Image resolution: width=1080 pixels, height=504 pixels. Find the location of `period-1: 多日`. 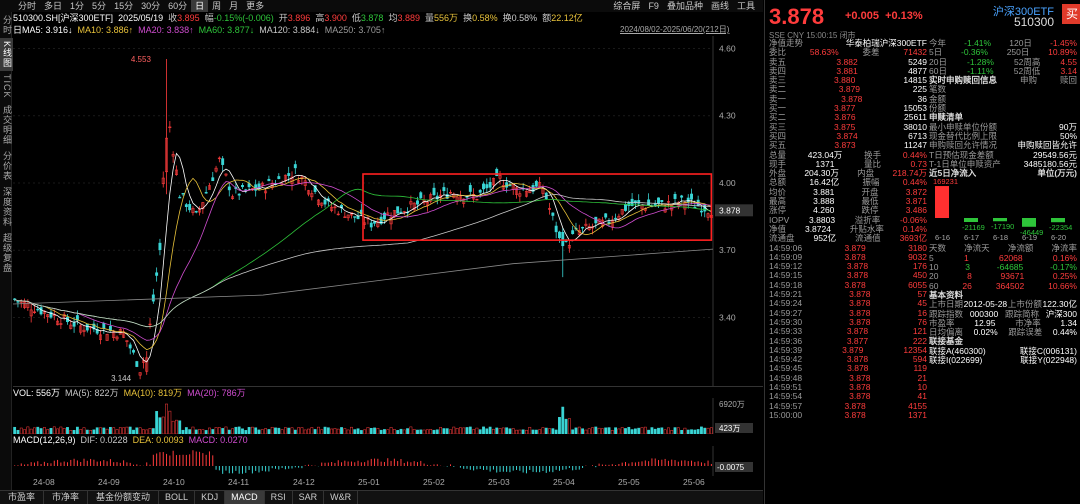

period-1: 多日 is located at coordinates (53, 6).